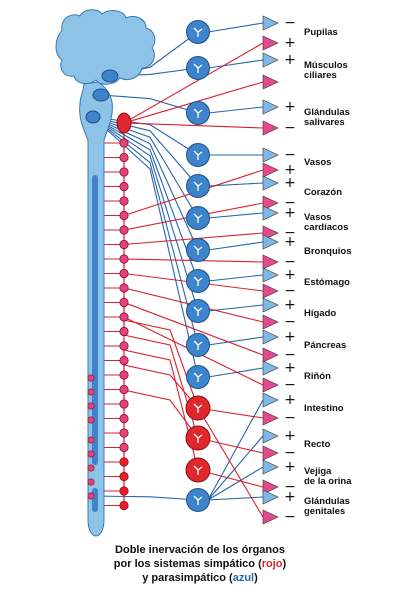 The width and height of the screenshot is (400, 600). What do you see at coordinates (324, 408) in the screenshot?
I see `organ-label: Intestino` at bounding box center [324, 408].